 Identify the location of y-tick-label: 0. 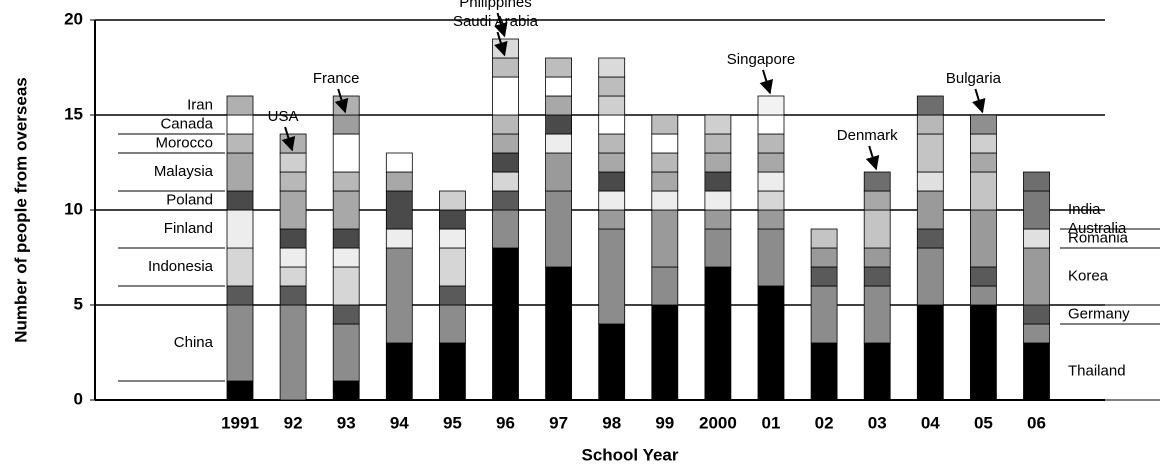
(78, 398).